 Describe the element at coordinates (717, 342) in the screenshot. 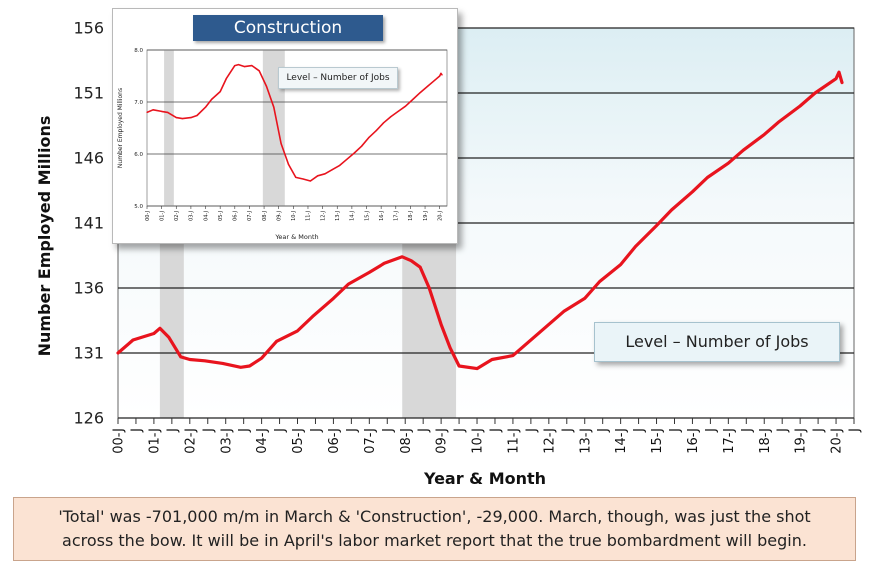

I see `legend-box: Level – Number of Jobs` at that location.